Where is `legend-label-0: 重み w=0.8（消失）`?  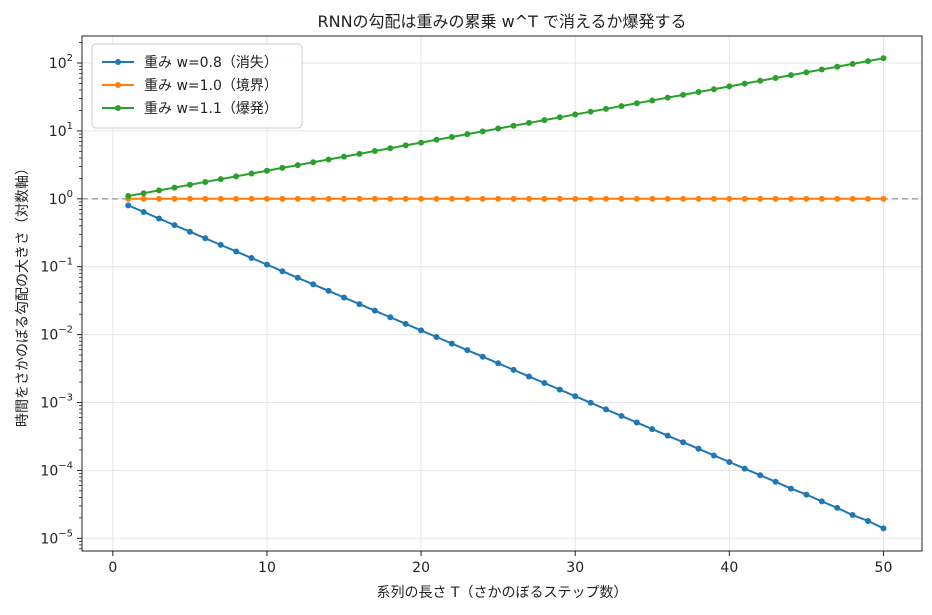
legend-label-0: 重み w=0.8（消失） is located at coordinates (211, 63).